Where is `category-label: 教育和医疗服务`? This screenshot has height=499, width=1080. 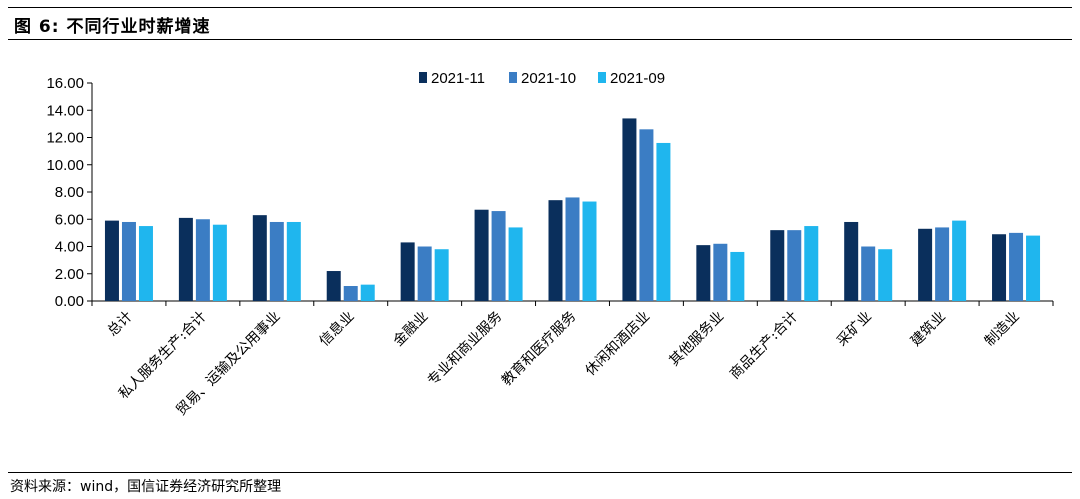 category-label: 教育和医疗服务 is located at coordinates (539, 349).